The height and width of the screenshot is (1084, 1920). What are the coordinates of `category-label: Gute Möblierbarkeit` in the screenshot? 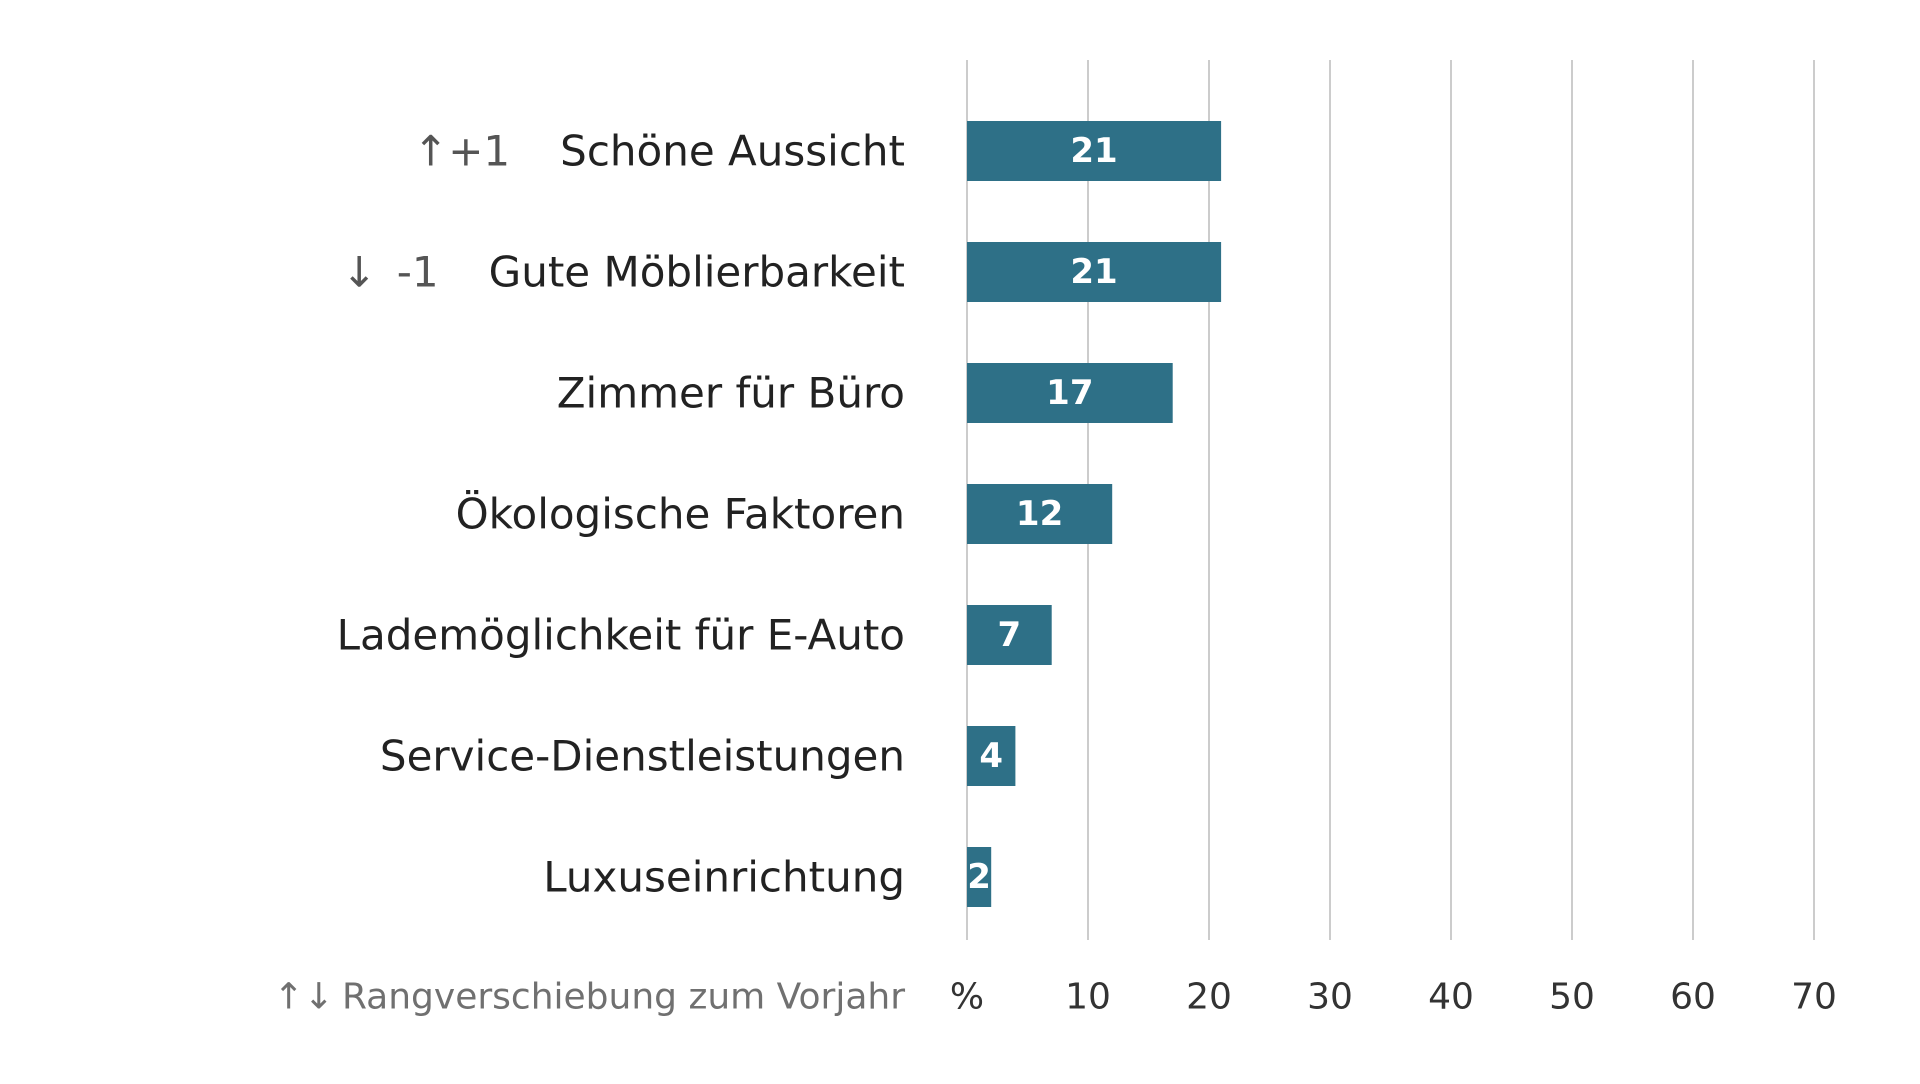 It's located at (697, 272).